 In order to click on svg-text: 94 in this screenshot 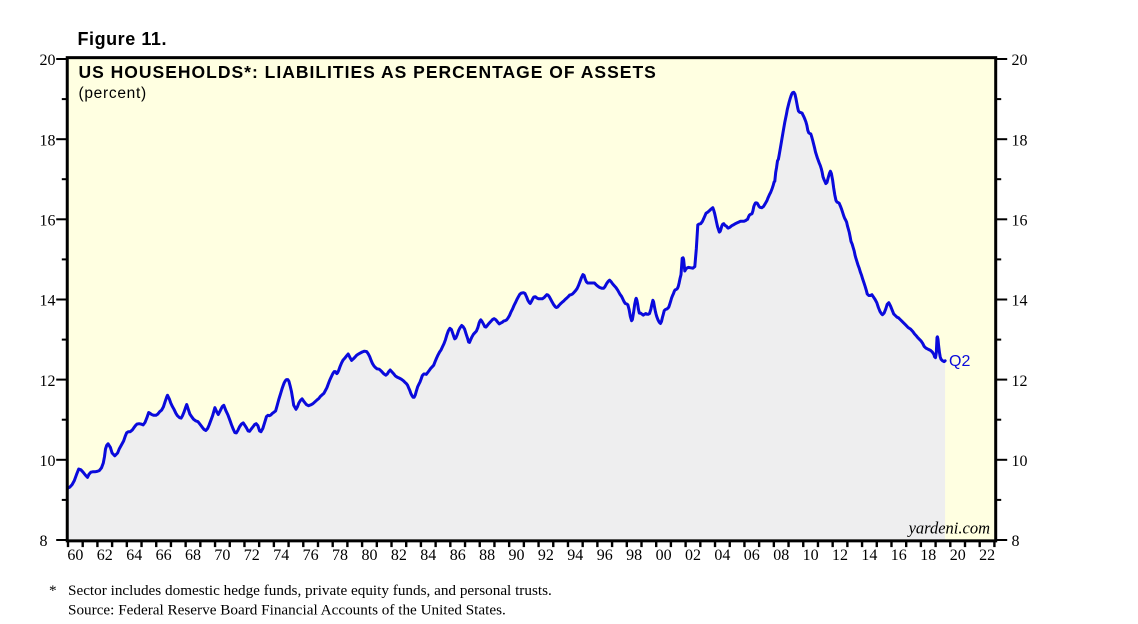, I will do `click(575, 555)`.